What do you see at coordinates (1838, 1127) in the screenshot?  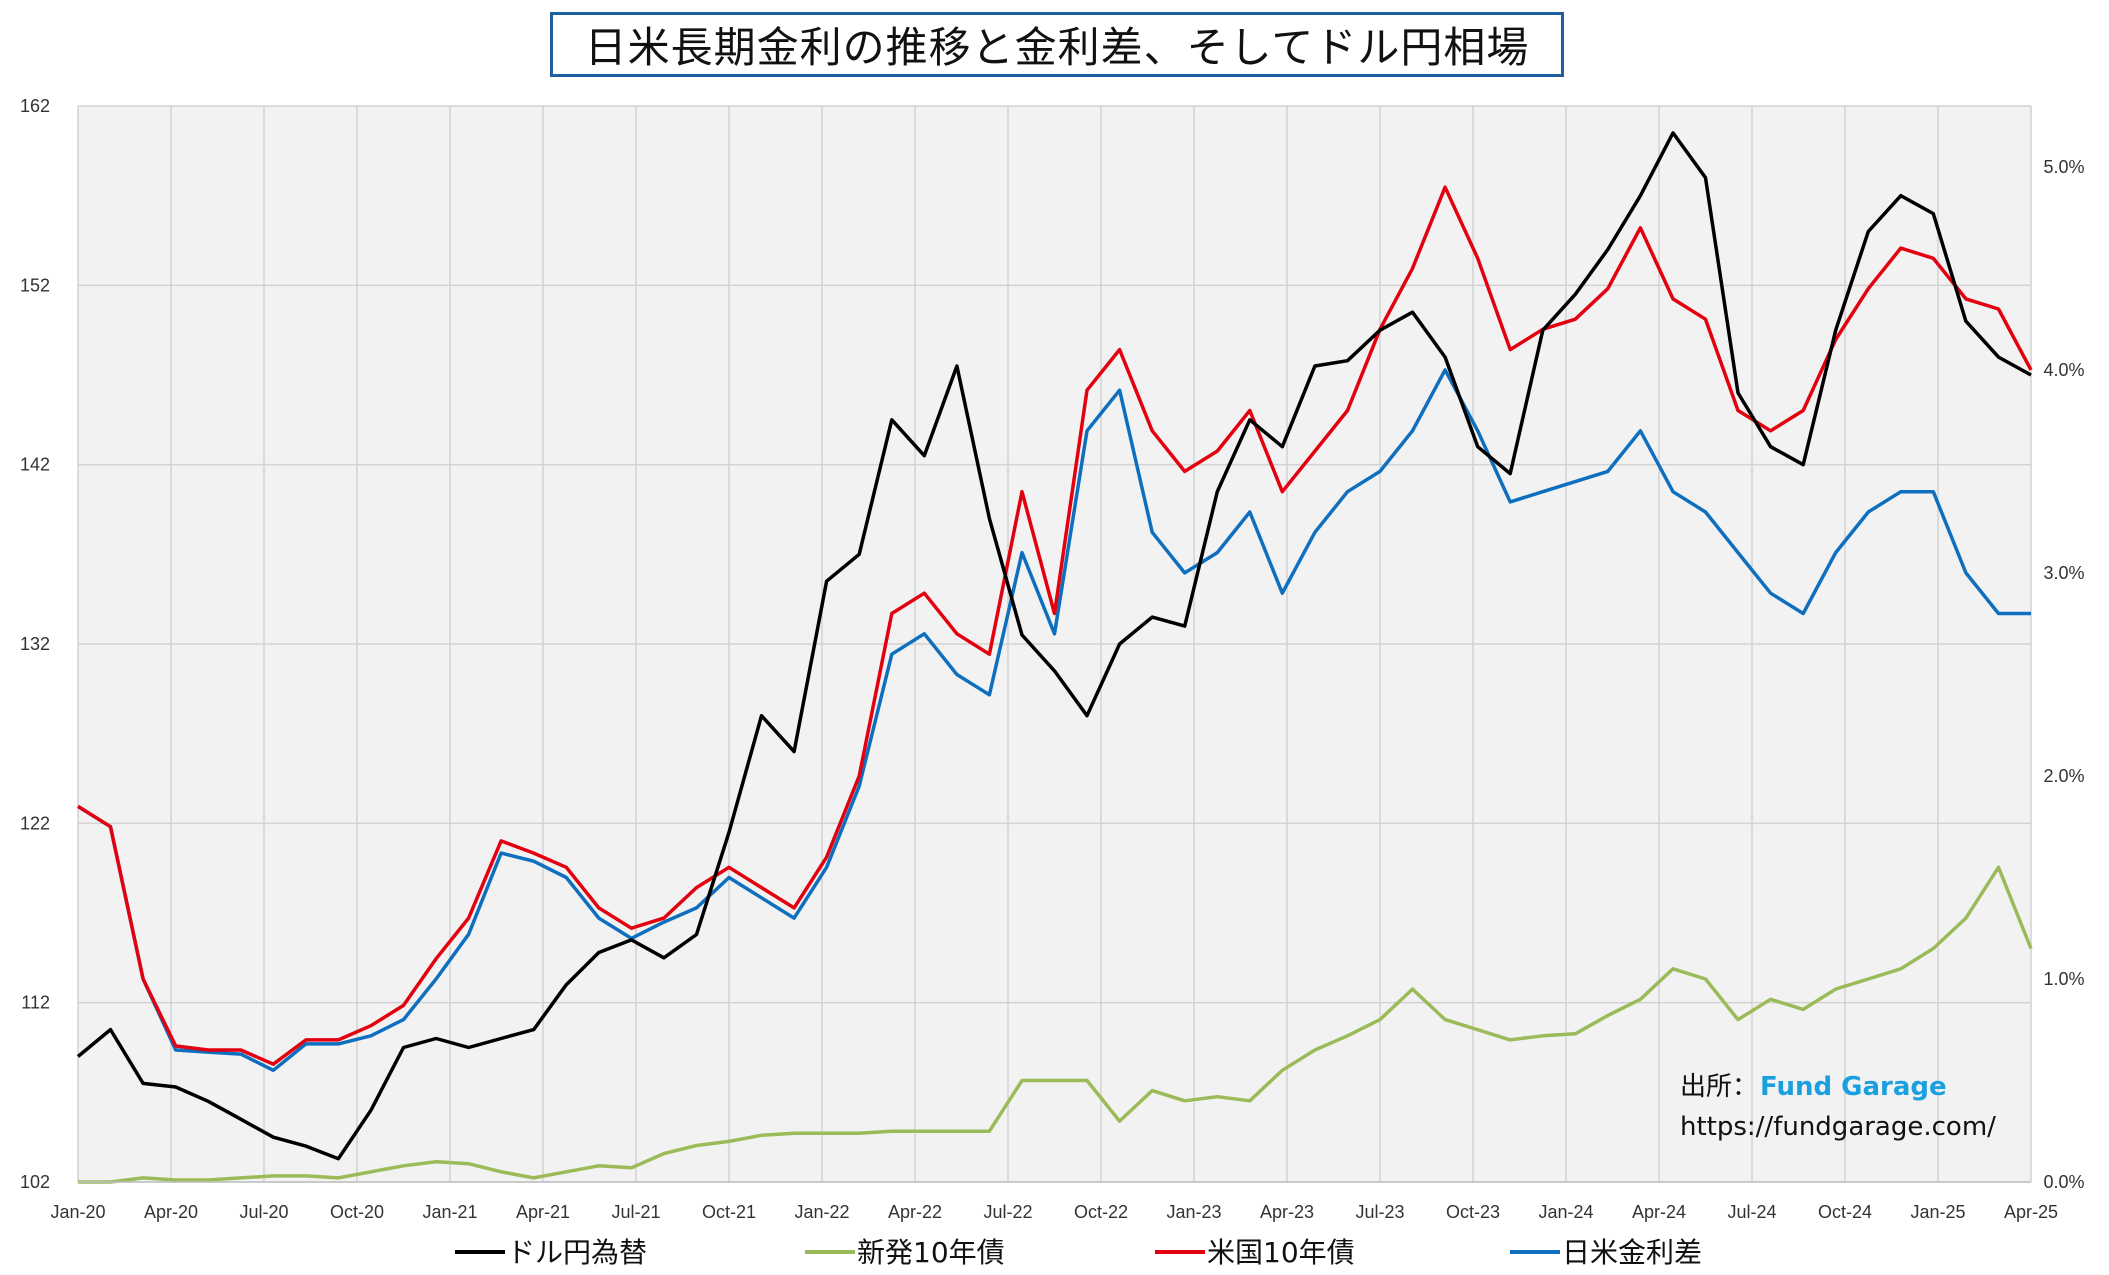 I see `source-url: https://fundgarage.com/` at bounding box center [1838, 1127].